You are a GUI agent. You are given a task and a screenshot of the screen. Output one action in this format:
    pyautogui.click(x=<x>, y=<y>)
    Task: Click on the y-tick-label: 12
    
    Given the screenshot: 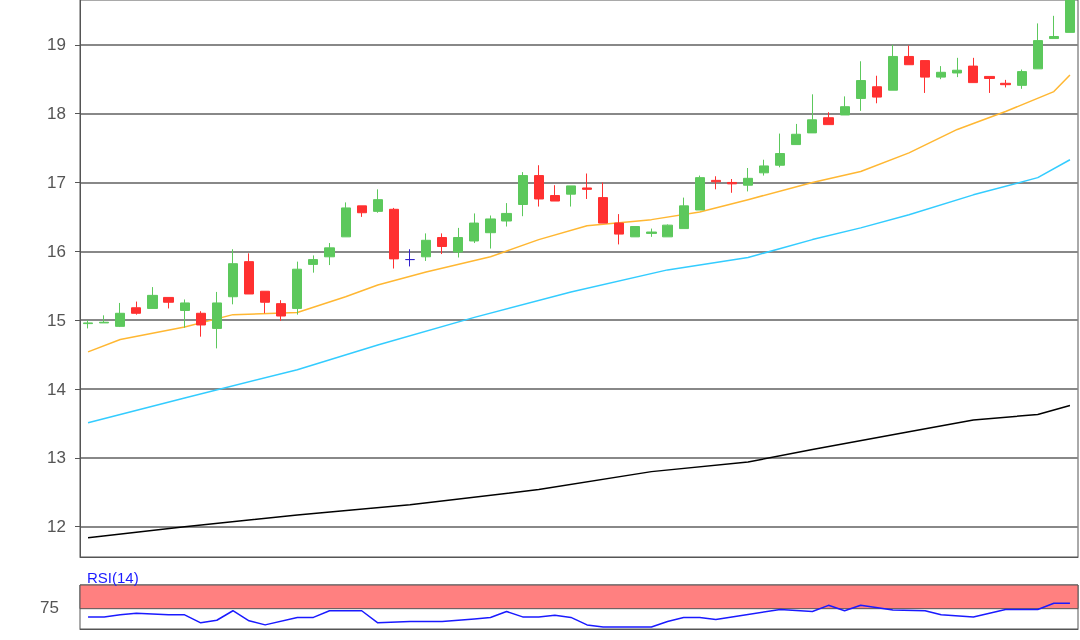 What is the action you would take?
    pyautogui.click(x=56, y=527)
    